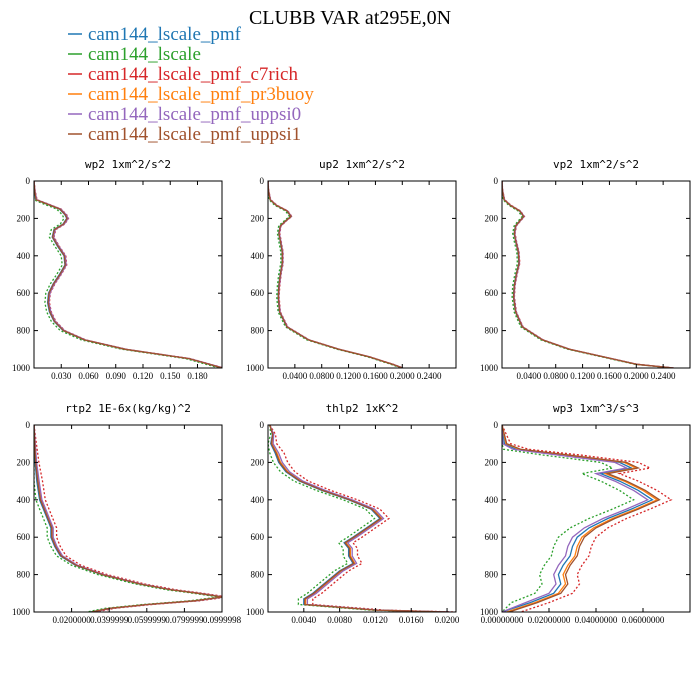 The height and width of the screenshot is (700, 700). What do you see at coordinates (116, 376) in the screenshot?
I see `x-tick-label: 0.090` at bounding box center [116, 376].